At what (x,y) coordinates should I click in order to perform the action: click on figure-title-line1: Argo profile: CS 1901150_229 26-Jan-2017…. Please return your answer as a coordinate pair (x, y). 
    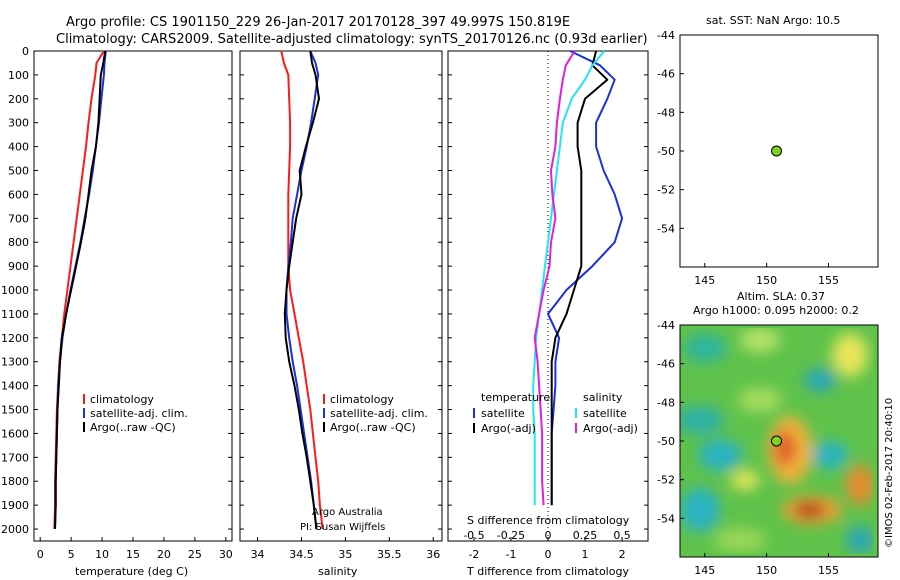
    Looking at the image, I should click on (318, 22).